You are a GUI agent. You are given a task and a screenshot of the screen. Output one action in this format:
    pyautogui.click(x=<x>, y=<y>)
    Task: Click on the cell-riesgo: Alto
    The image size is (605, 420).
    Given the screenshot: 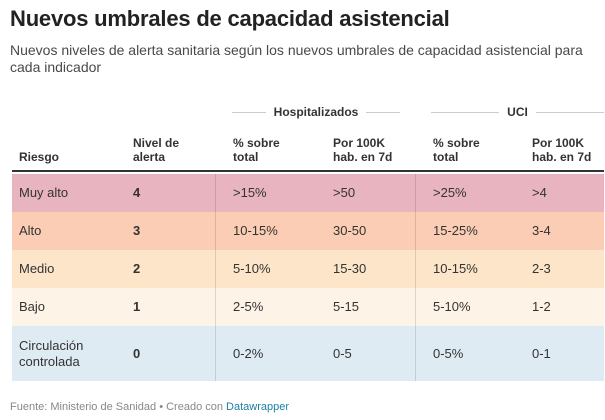 What is the action you would take?
    pyautogui.click(x=30, y=230)
    